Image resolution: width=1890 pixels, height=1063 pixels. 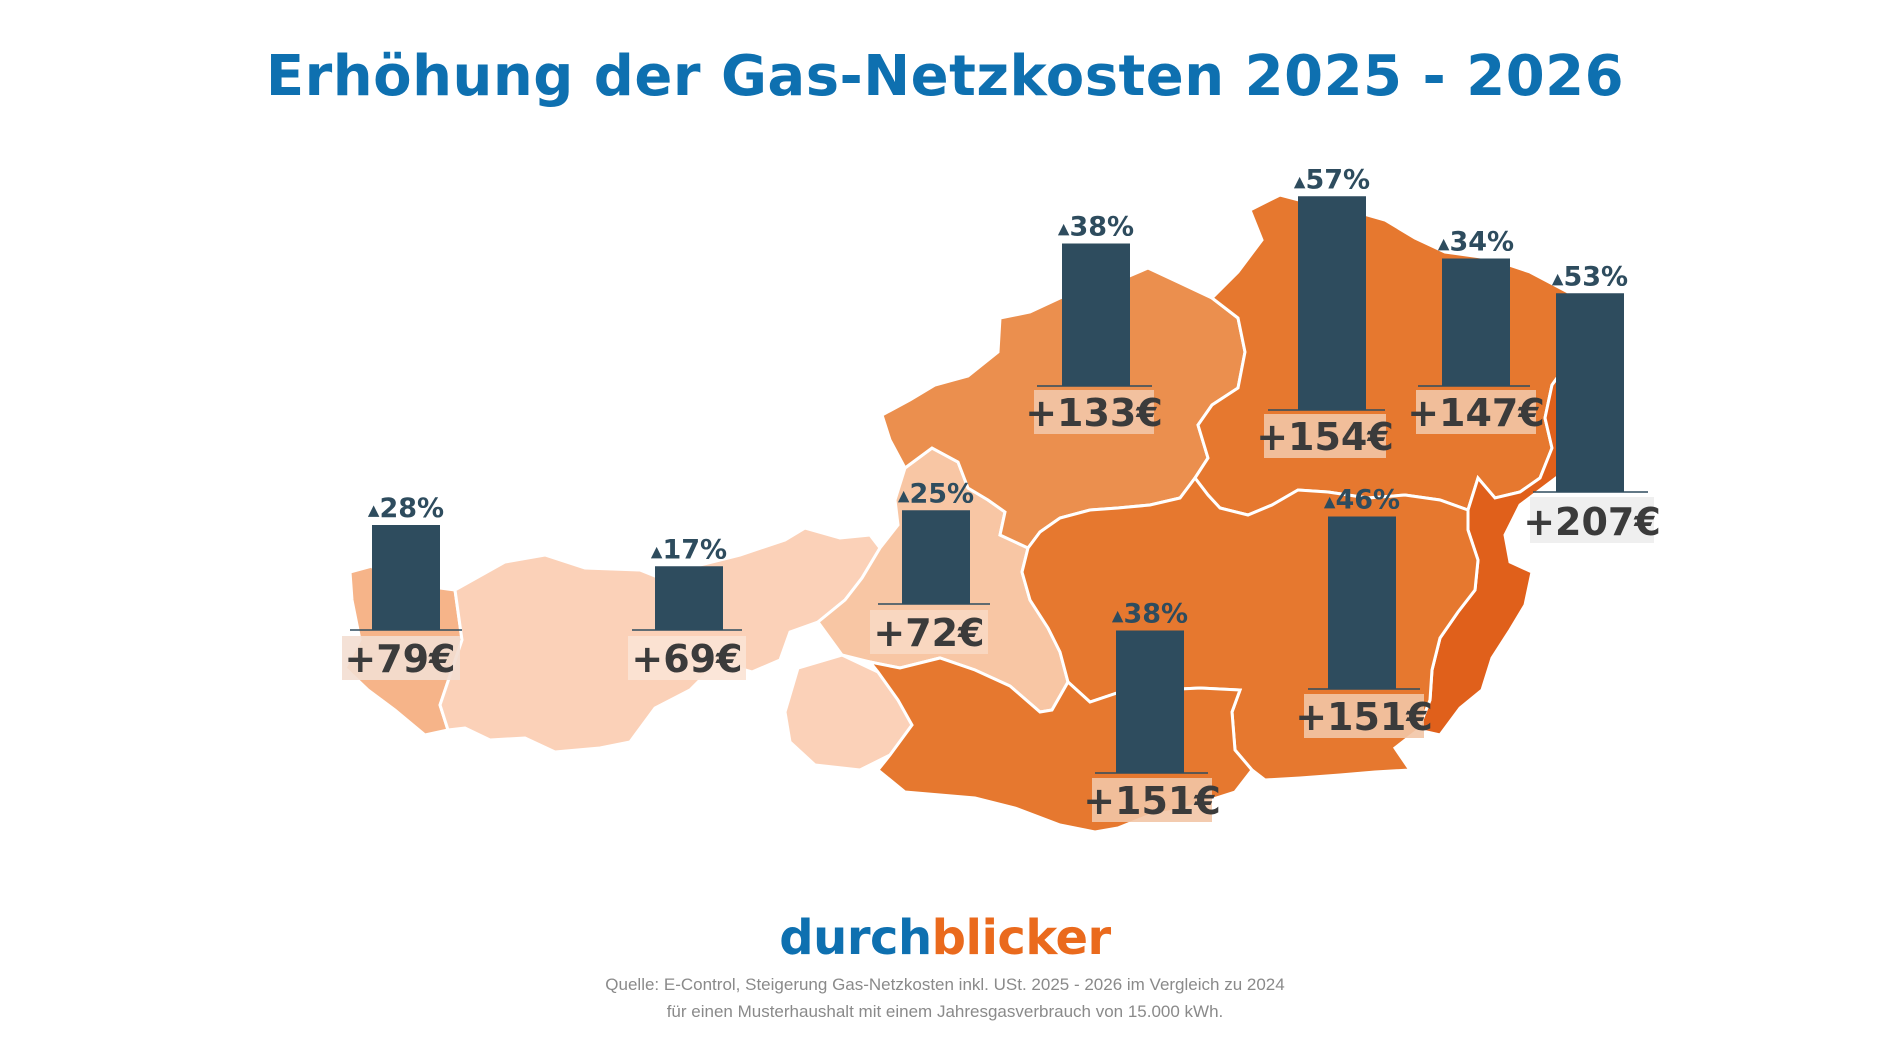 What do you see at coordinates (689, 598) in the screenshot?
I see `bar-tirol` at bounding box center [689, 598].